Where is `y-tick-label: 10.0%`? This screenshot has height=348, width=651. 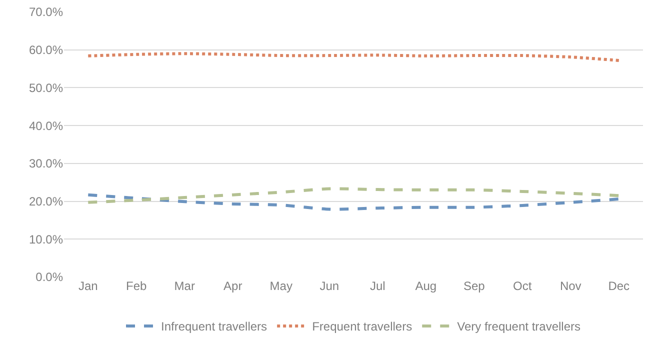
y-tick-label: 10.0% is located at coordinates (46, 239).